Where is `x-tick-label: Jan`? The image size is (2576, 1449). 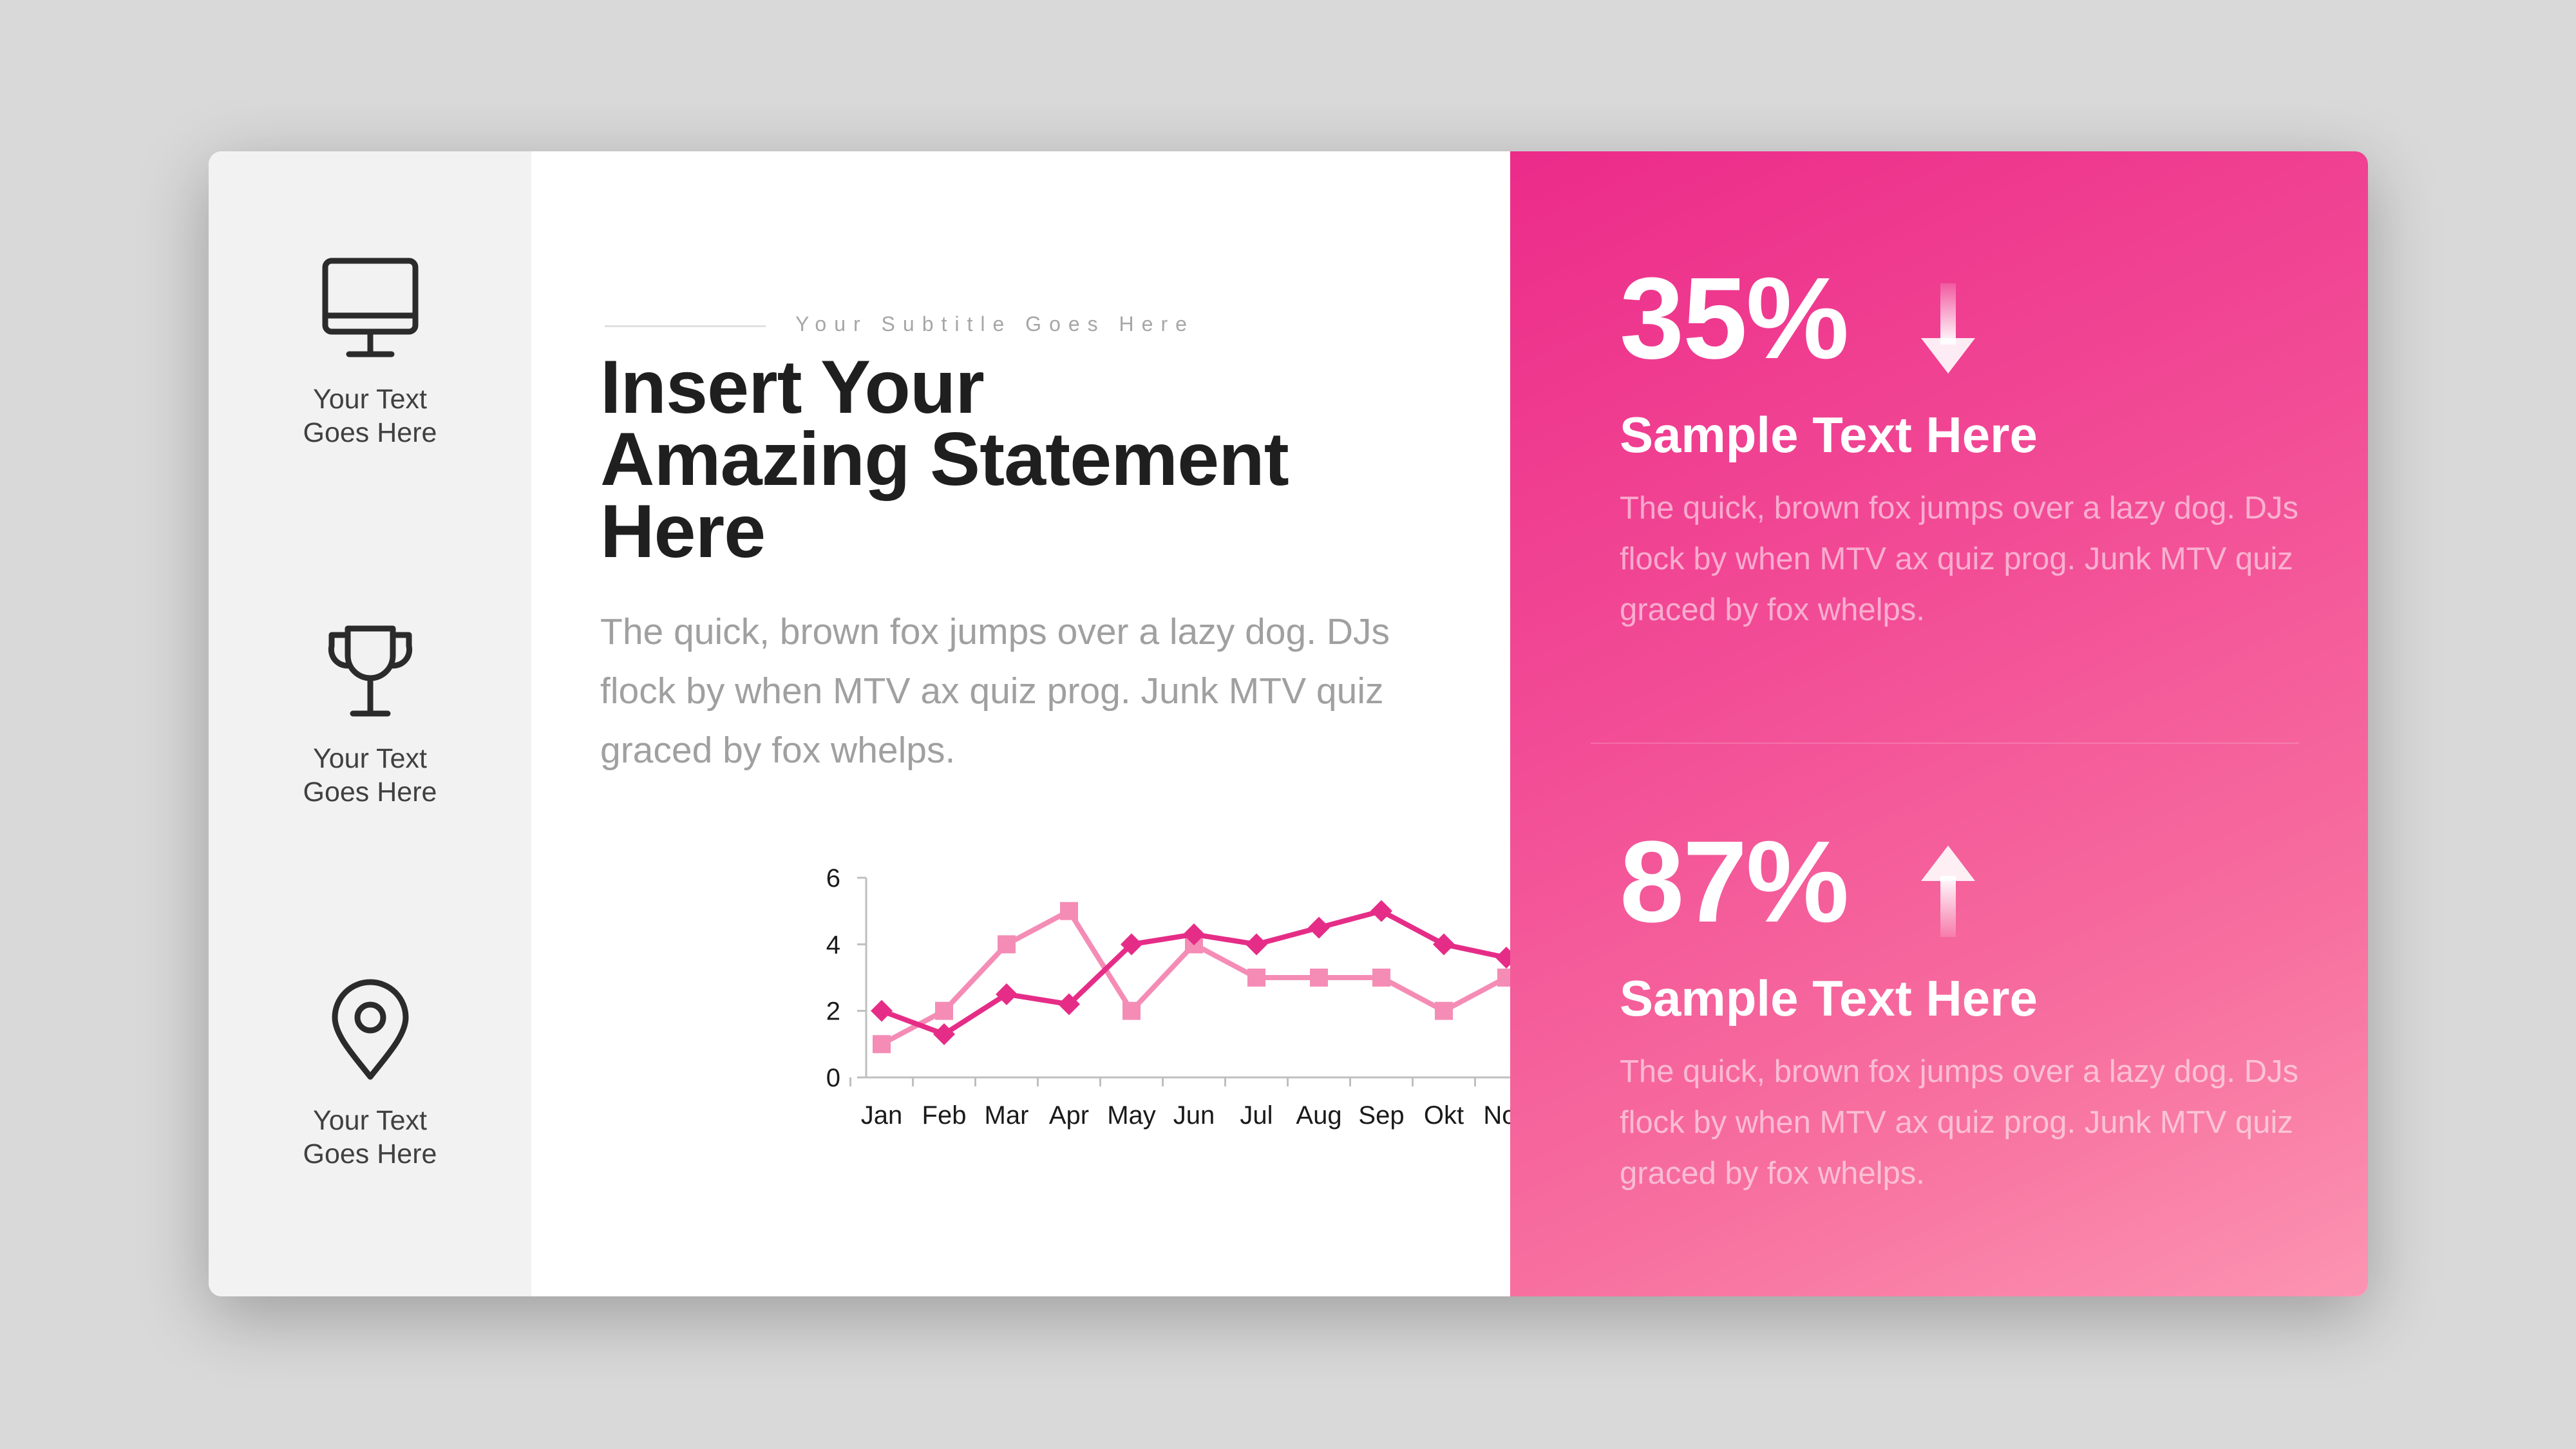 x-tick-label: Jan is located at coordinates (882, 1115).